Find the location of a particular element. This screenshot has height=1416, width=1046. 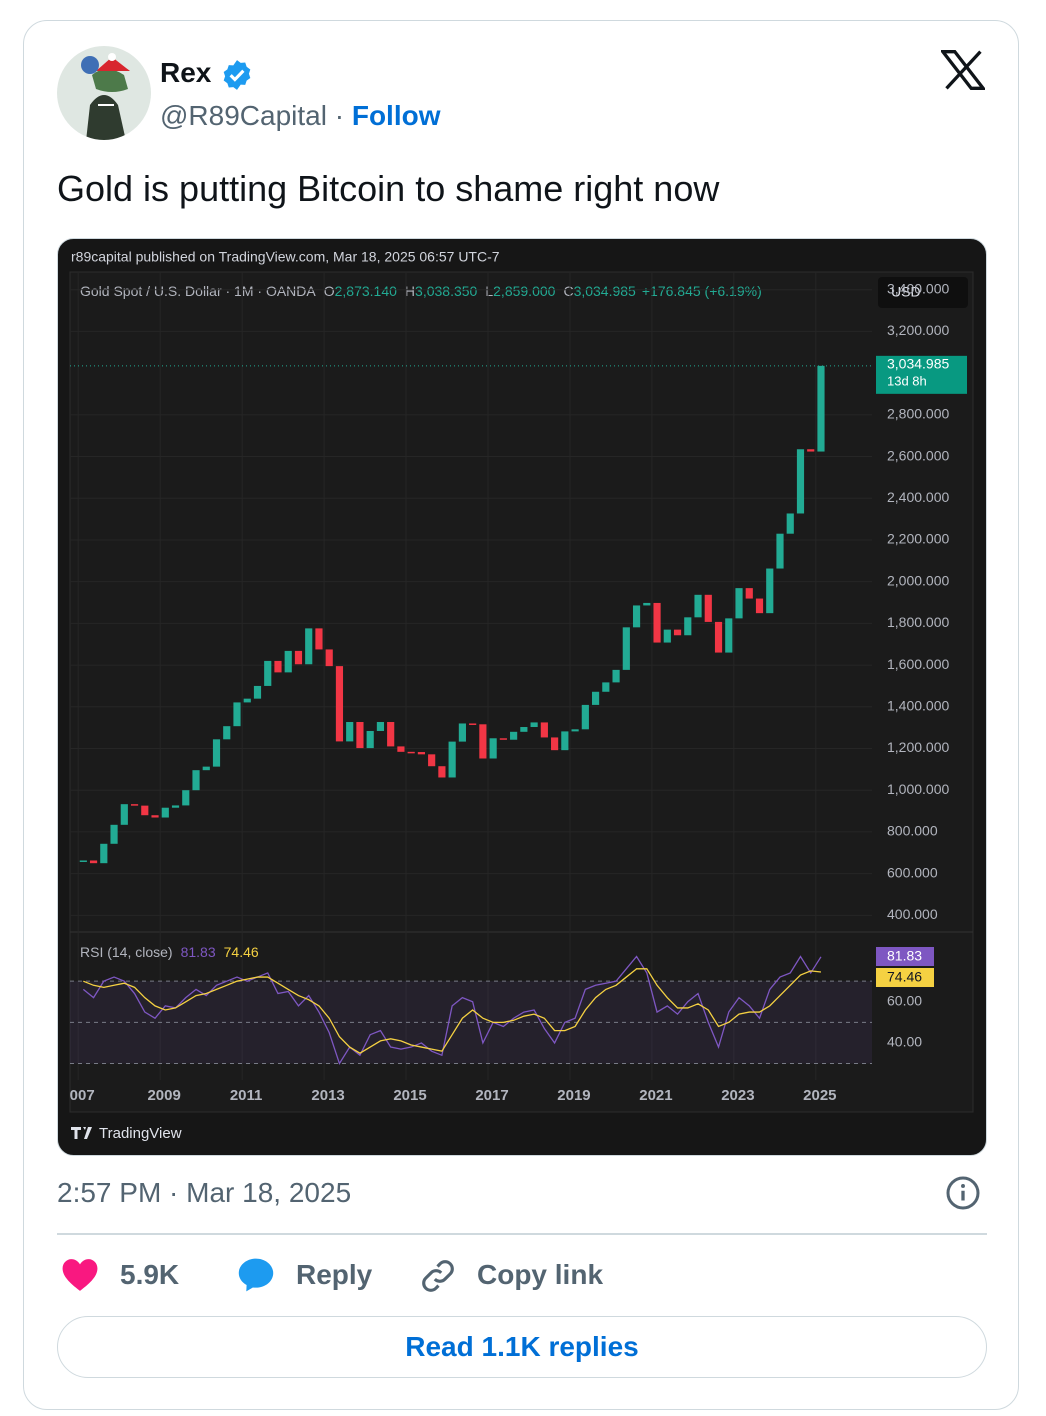

x-tick-label: 007 is located at coordinates (82, 1095).